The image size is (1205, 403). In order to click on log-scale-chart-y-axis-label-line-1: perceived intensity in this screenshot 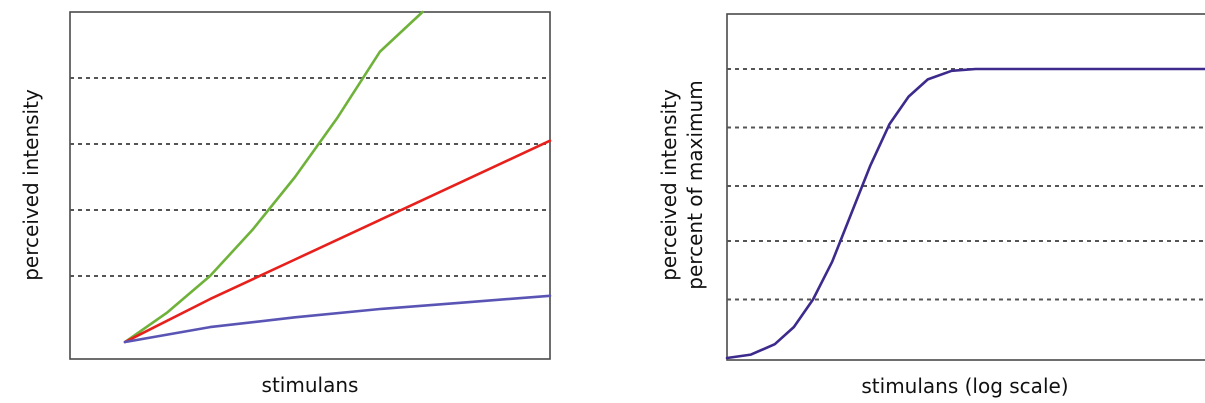, I will do `click(669, 185)`.